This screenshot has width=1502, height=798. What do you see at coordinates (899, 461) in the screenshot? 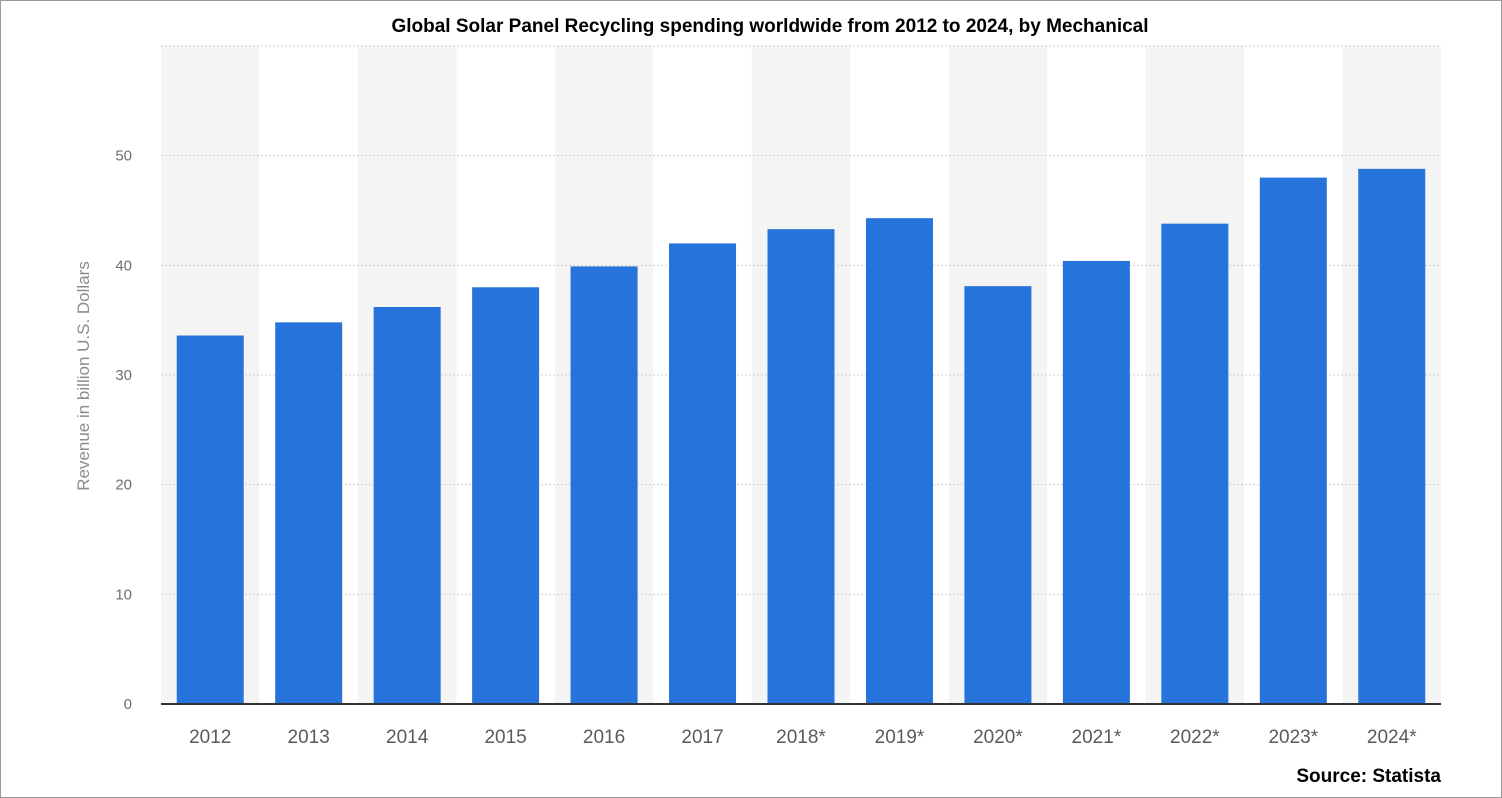
I see `bar-2019-projected` at bounding box center [899, 461].